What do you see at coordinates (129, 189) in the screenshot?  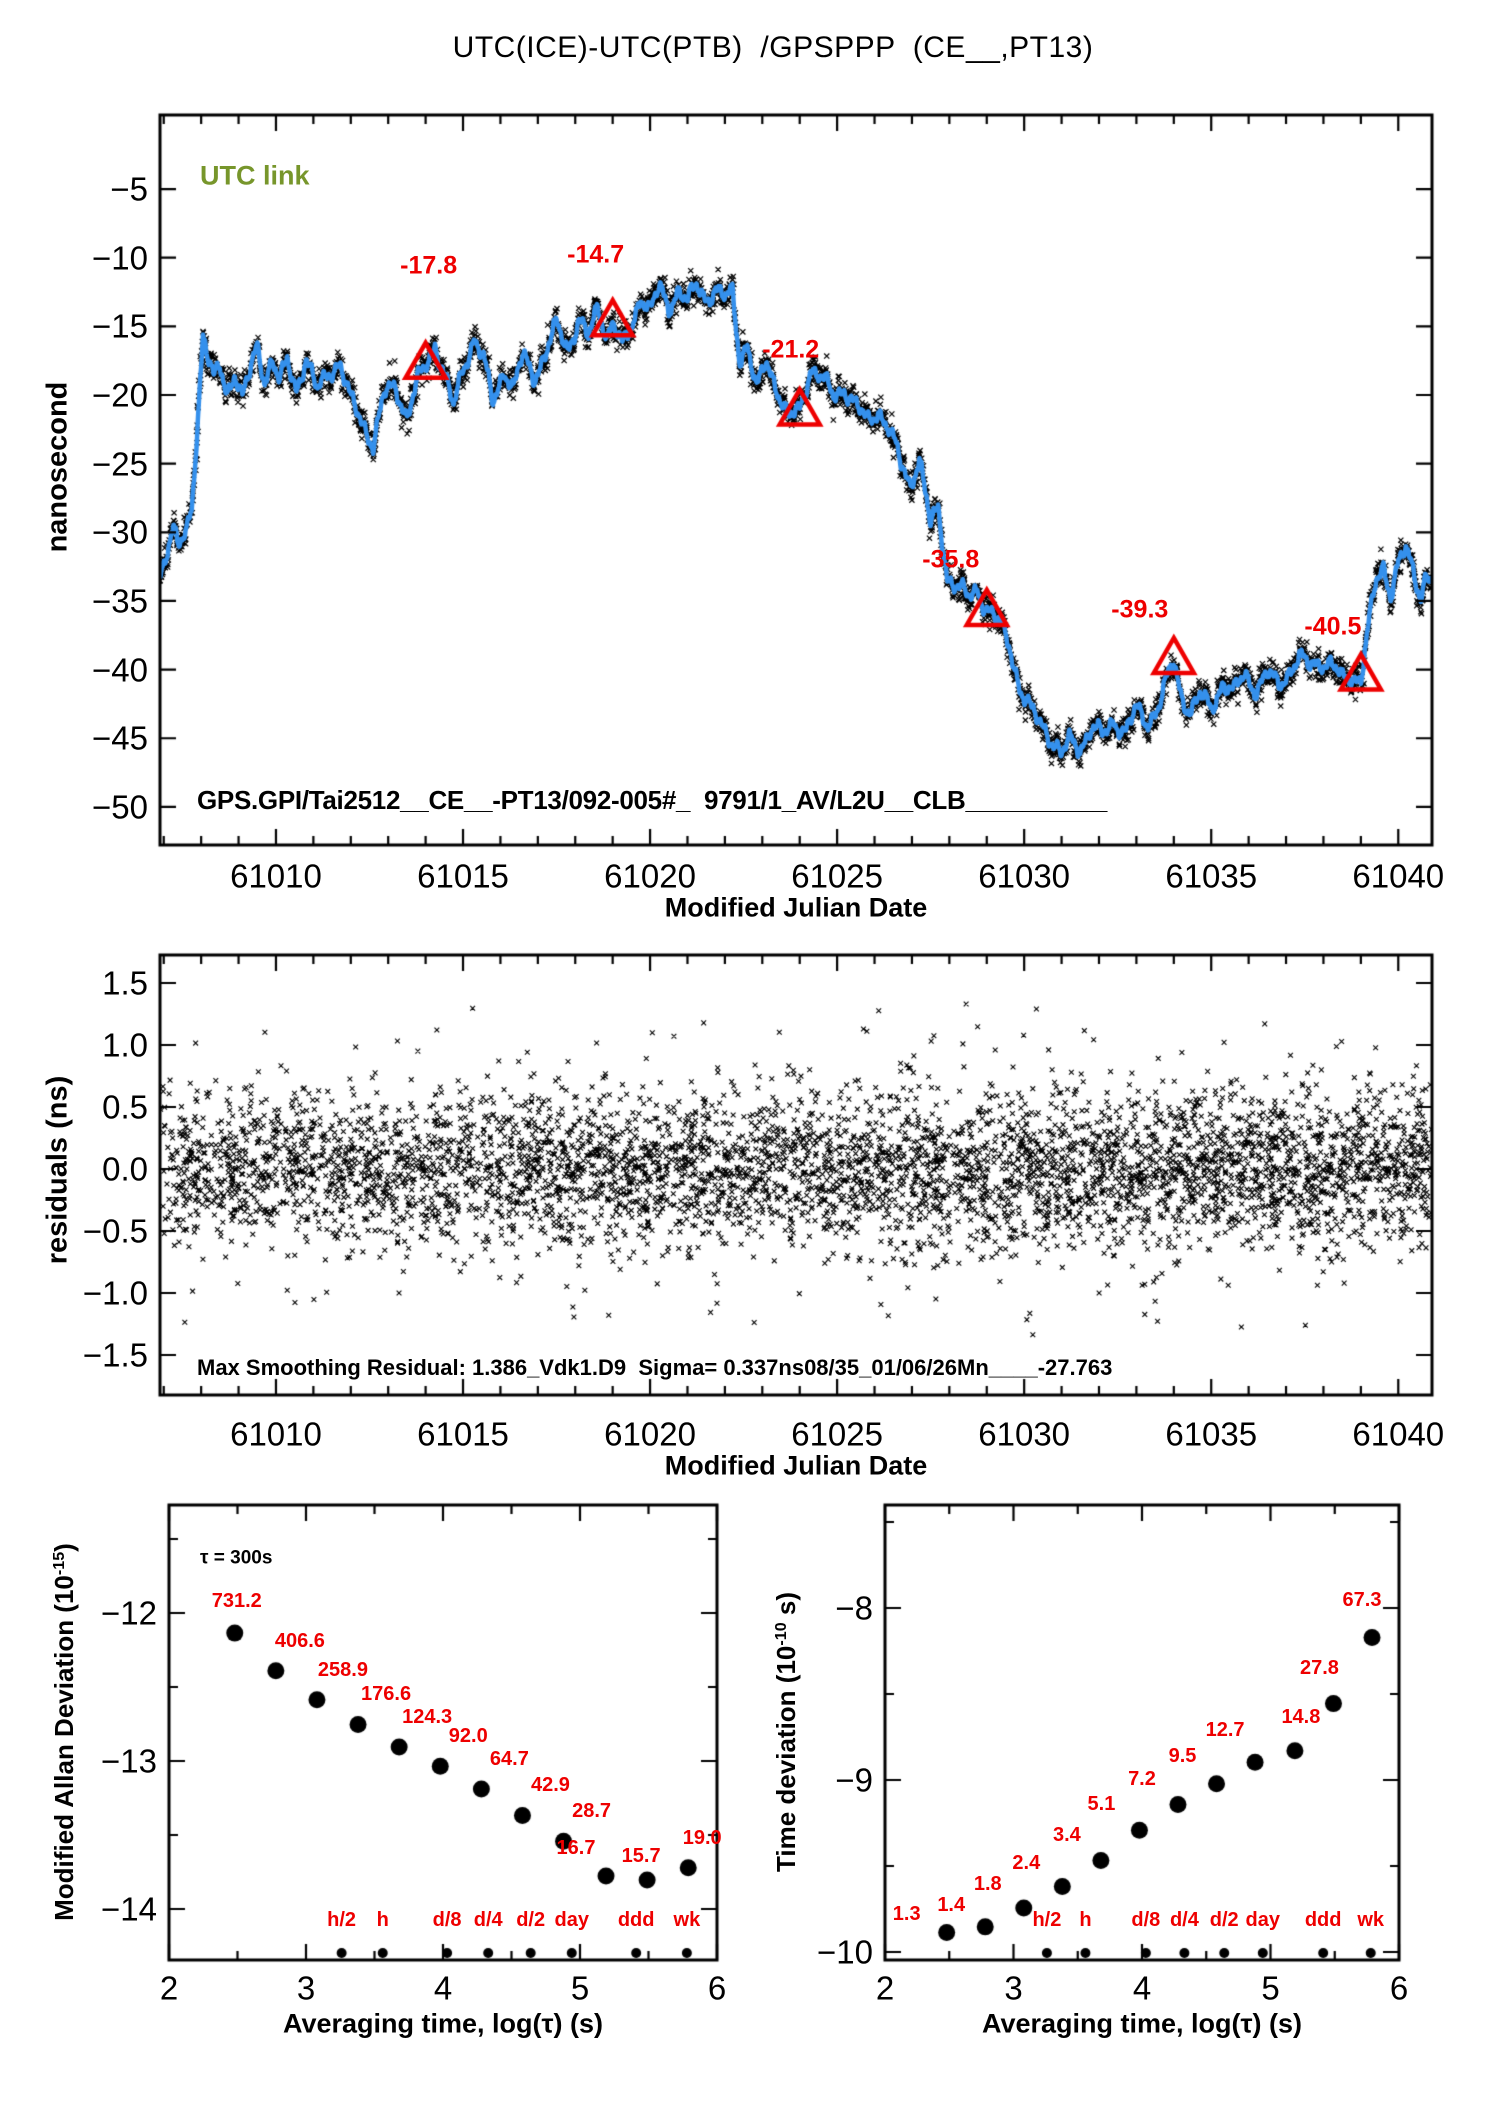 I see `panel1-y-tick-label: −5` at bounding box center [129, 189].